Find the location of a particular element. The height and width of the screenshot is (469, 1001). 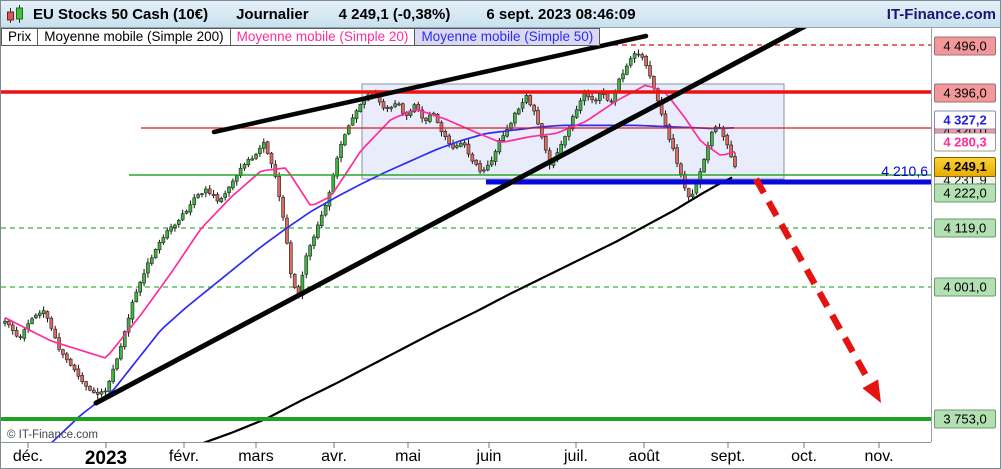

legend-item-price: Prix is located at coordinates (20, 37).